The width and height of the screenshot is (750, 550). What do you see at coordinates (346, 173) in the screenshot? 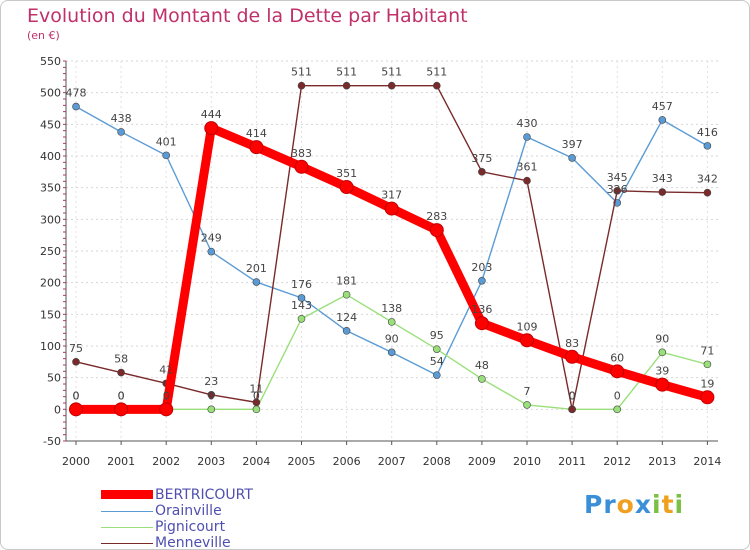
I see `data-label-bertricourt: 351` at bounding box center [346, 173].